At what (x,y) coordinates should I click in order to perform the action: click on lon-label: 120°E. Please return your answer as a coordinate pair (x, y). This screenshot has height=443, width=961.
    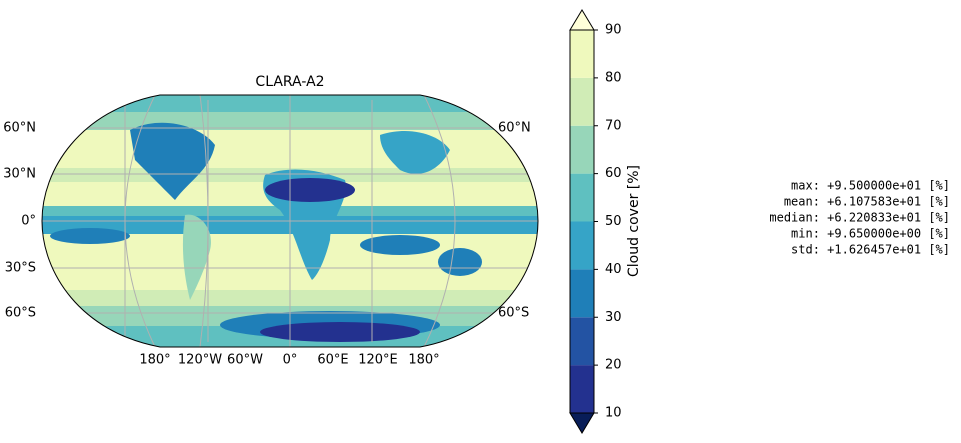
    Looking at the image, I should click on (378, 360).